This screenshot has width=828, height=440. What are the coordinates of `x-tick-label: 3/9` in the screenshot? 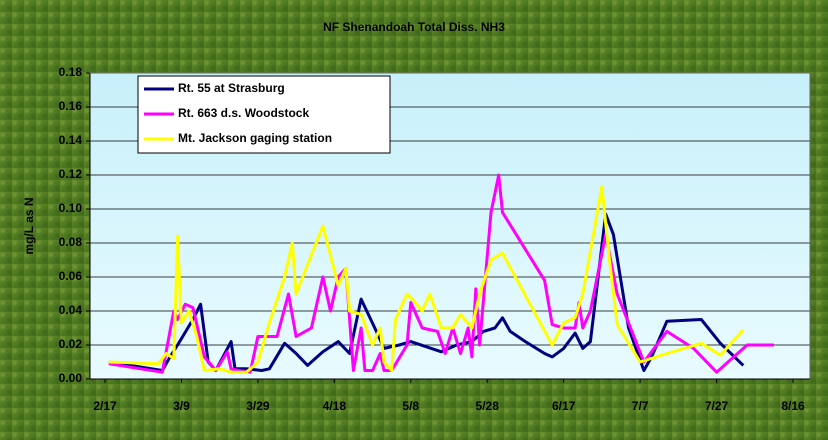 It's located at (181, 406).